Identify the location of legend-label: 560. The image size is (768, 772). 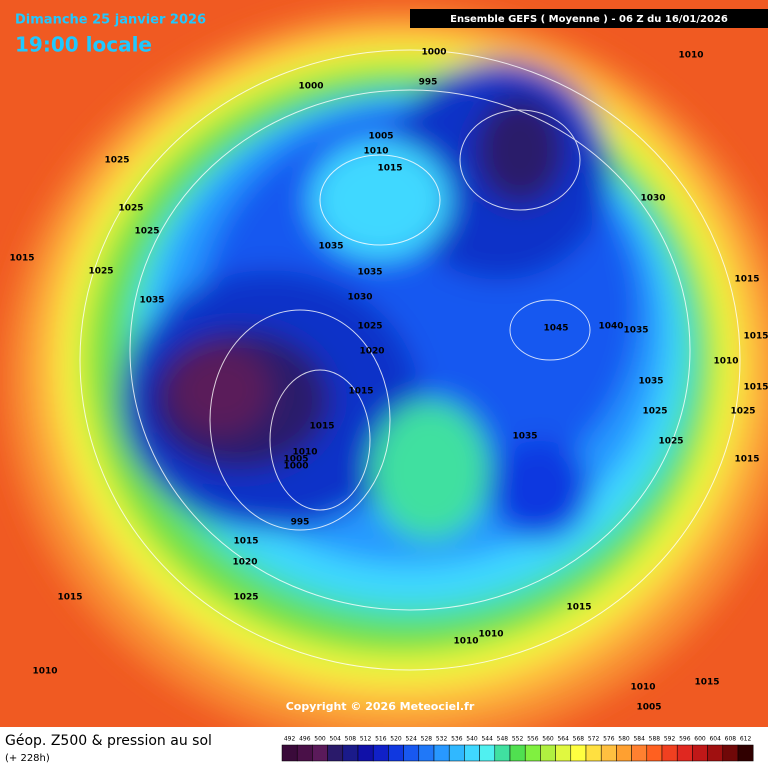
(548, 739).